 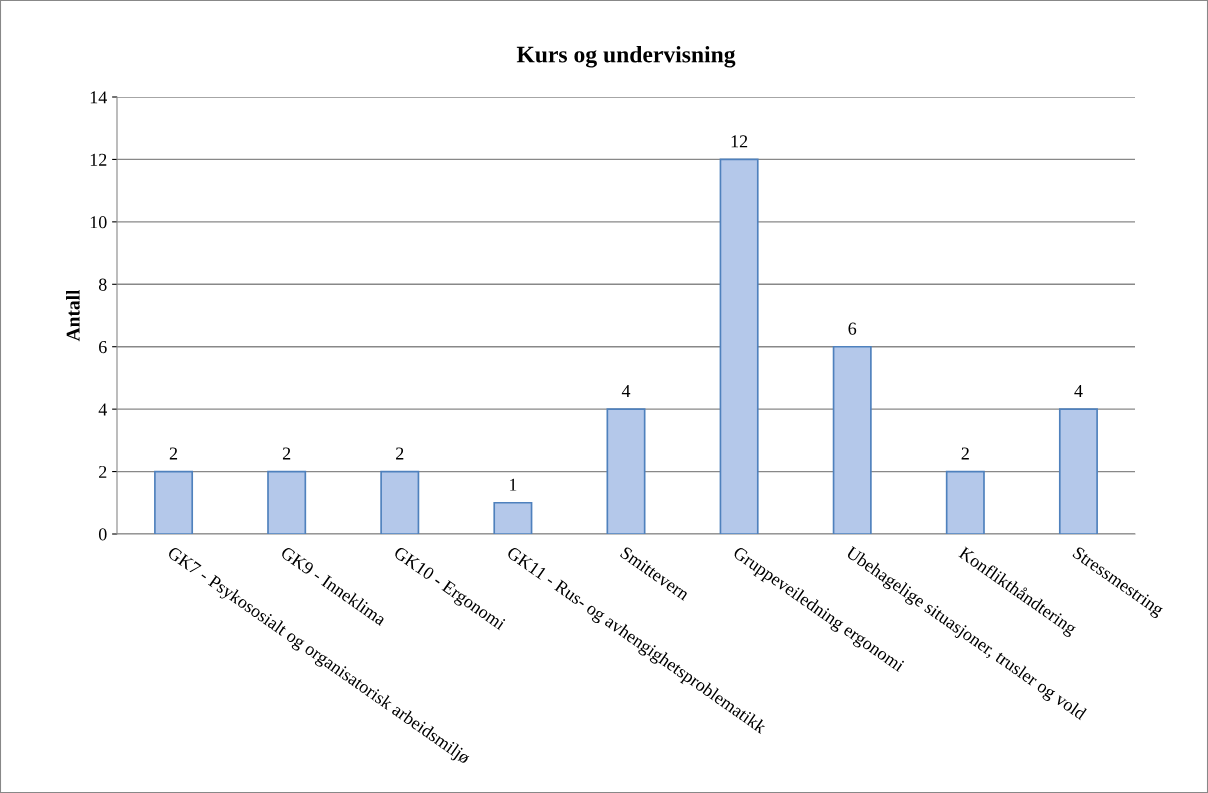 I want to click on y-tick-label: 6, so click(x=103, y=347).